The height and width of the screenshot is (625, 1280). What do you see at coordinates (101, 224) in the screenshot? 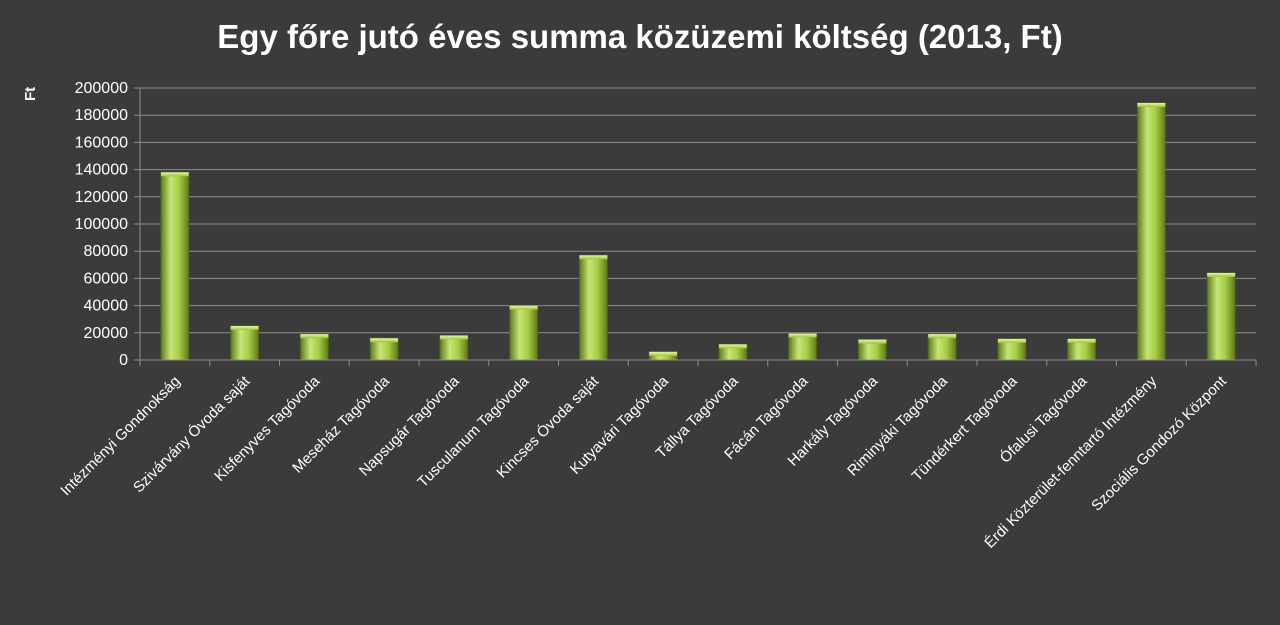
I see `y-tick-label: 100000` at bounding box center [101, 224].